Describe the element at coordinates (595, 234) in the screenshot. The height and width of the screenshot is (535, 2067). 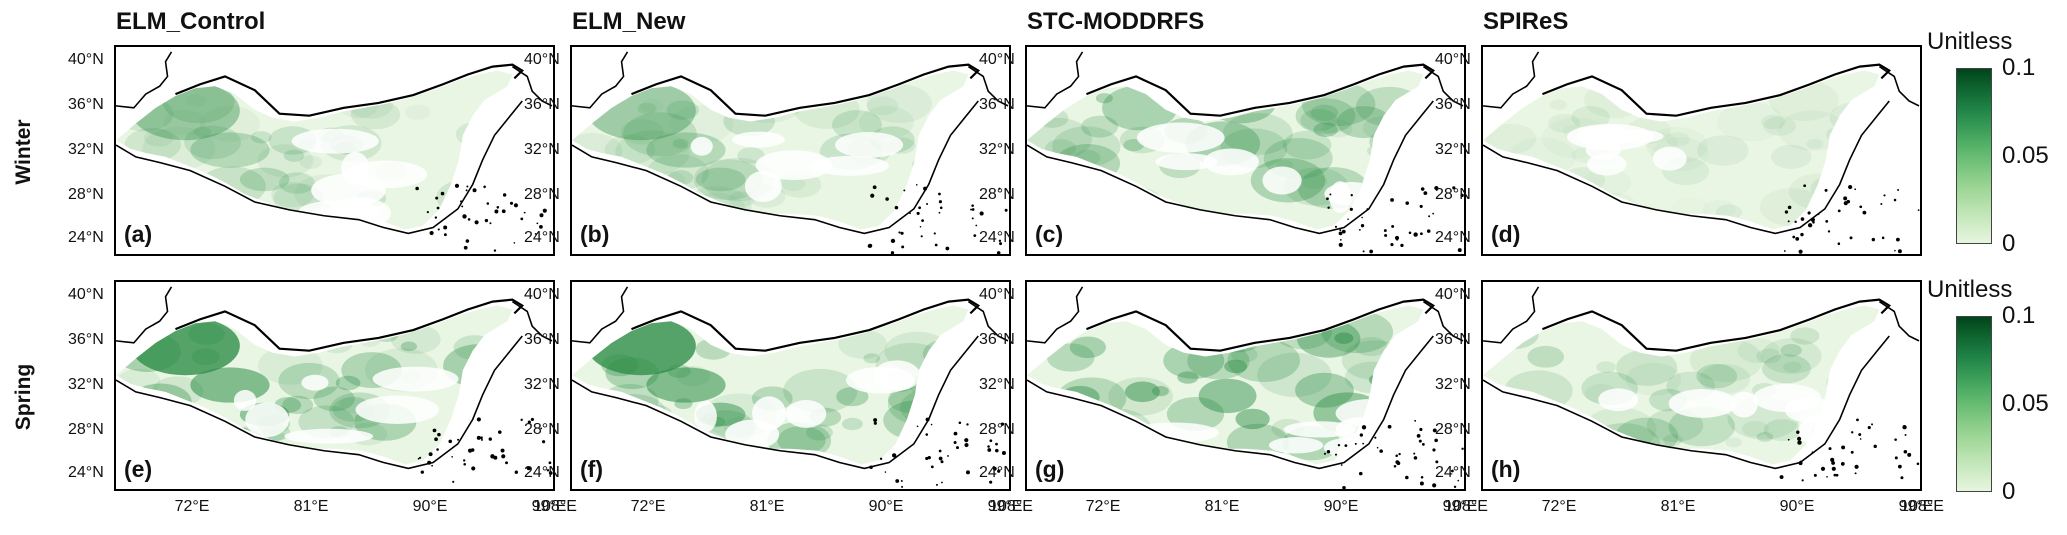
I see `panel-label: (b)` at that location.